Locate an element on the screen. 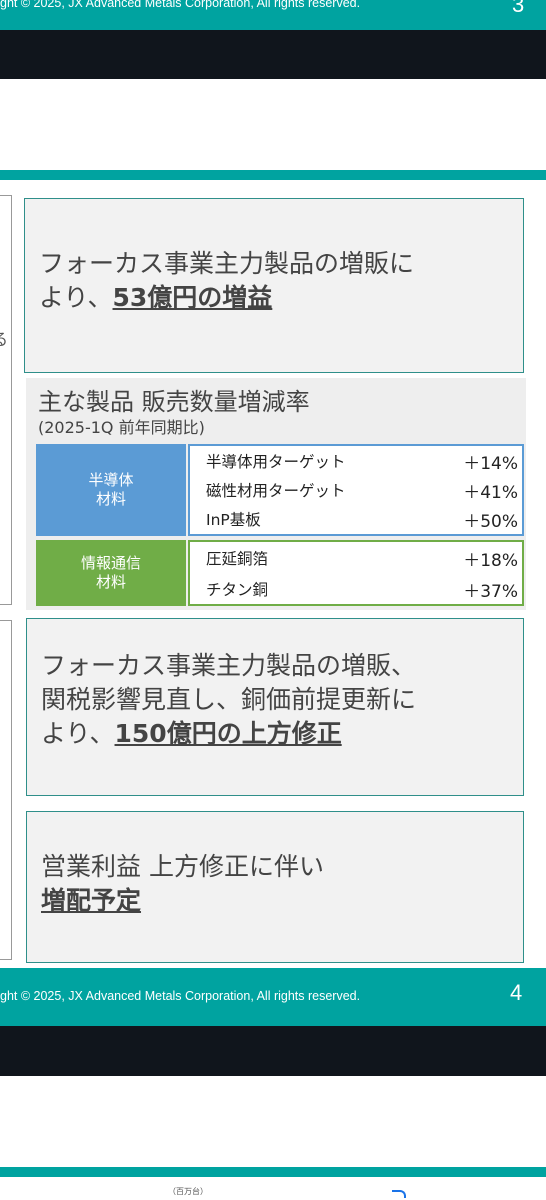  left-box-edge is located at coordinates (6, 400).